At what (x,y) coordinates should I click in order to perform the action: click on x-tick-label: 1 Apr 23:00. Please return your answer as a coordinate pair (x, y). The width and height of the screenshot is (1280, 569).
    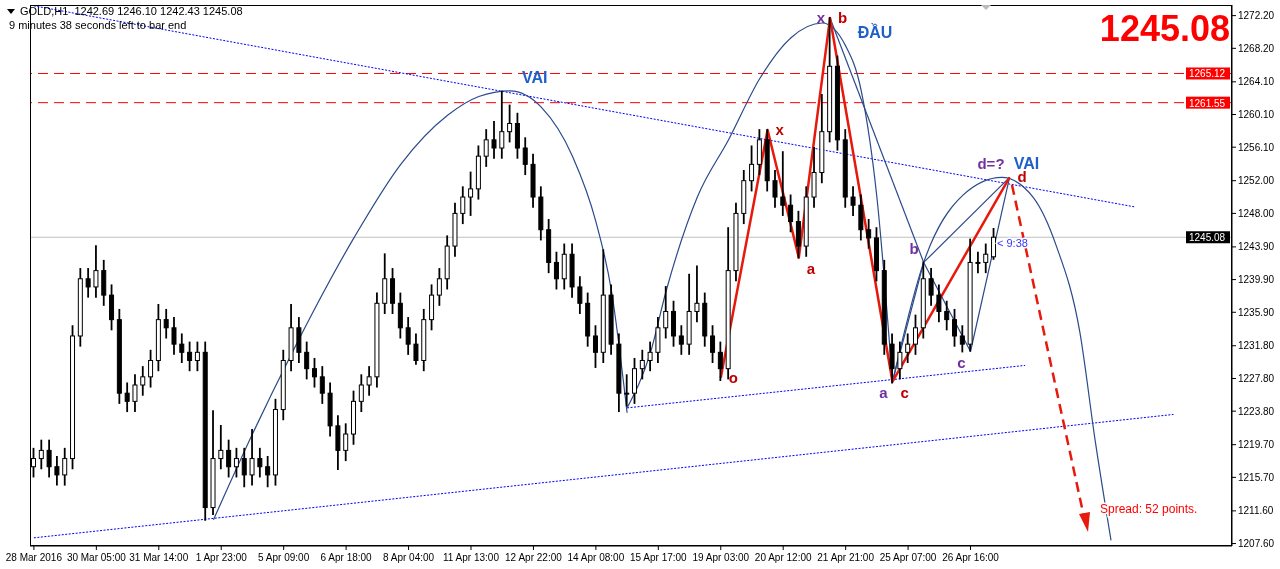
    Looking at the image, I should click on (221, 557).